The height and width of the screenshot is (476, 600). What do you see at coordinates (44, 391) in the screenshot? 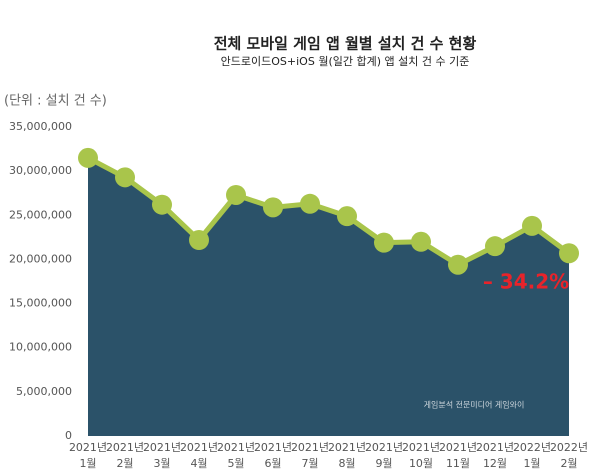
I see `y-tick-label: 5,000,000` at bounding box center [44, 391].